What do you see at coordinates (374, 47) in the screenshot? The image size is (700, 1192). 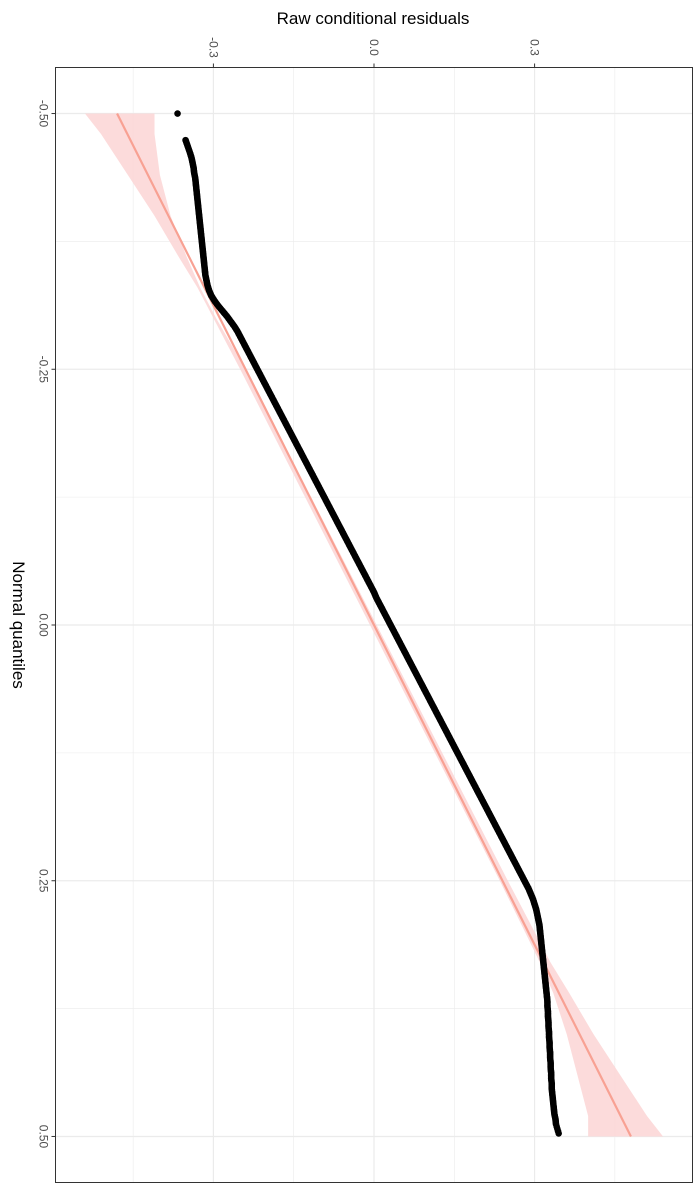 I see `y-tick-label: 0.0` at bounding box center [374, 47].